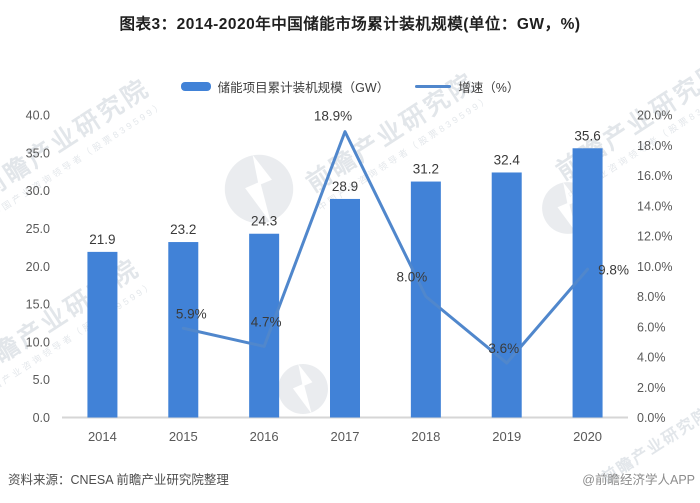  What do you see at coordinates (38, 267) in the screenshot?
I see `left-axis-tick: 20.0` at bounding box center [38, 267].